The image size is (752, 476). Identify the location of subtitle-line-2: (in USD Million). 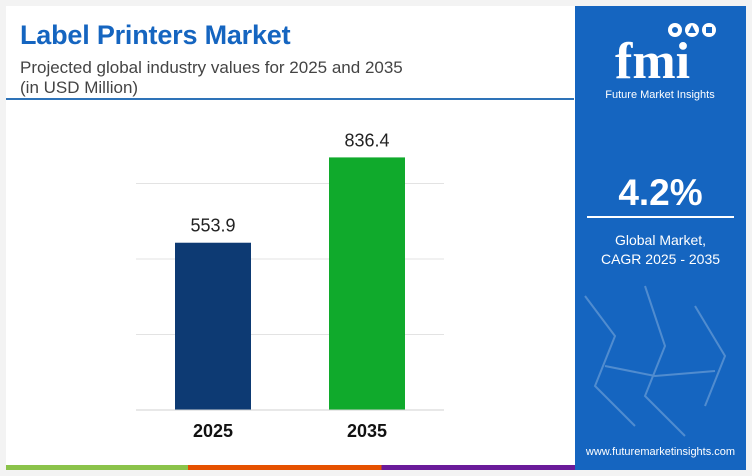
(79, 87).